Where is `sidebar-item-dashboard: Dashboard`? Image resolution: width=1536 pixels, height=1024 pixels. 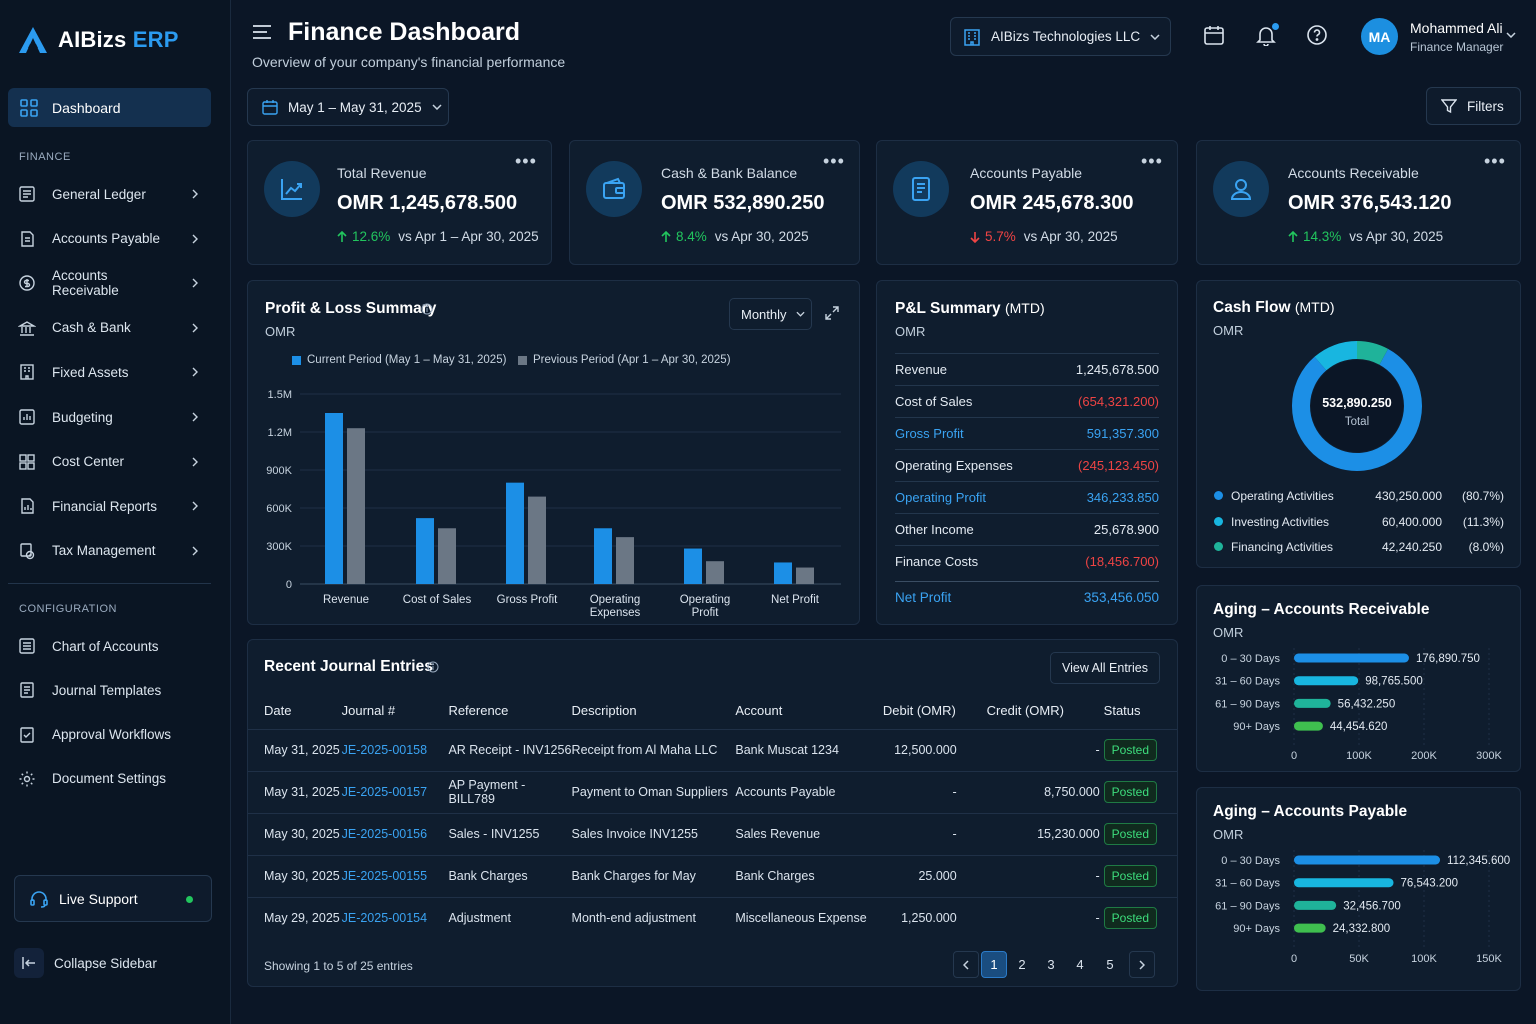
sidebar-item-dashboard: Dashboard is located at coordinates (109, 107).